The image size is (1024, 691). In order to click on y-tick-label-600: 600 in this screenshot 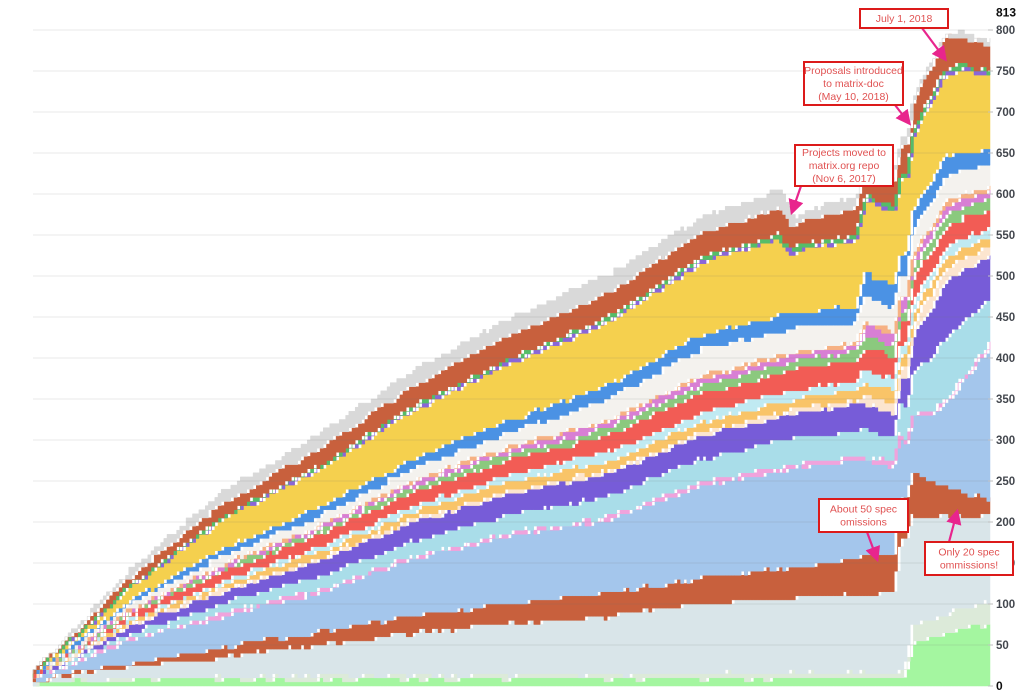, I will do `click(1005, 195)`.